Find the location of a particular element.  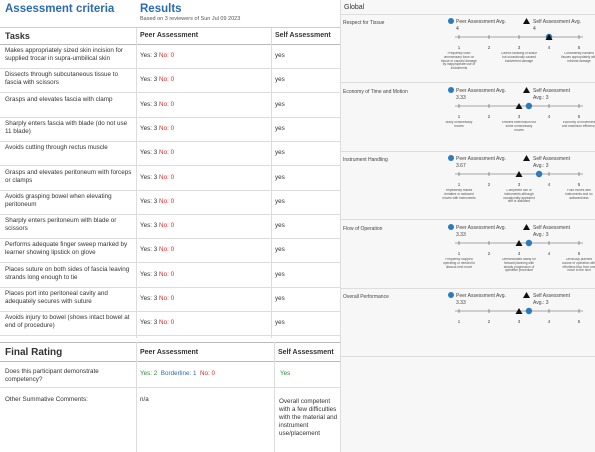

final-rating-title: Final Rating is located at coordinates (34, 352).